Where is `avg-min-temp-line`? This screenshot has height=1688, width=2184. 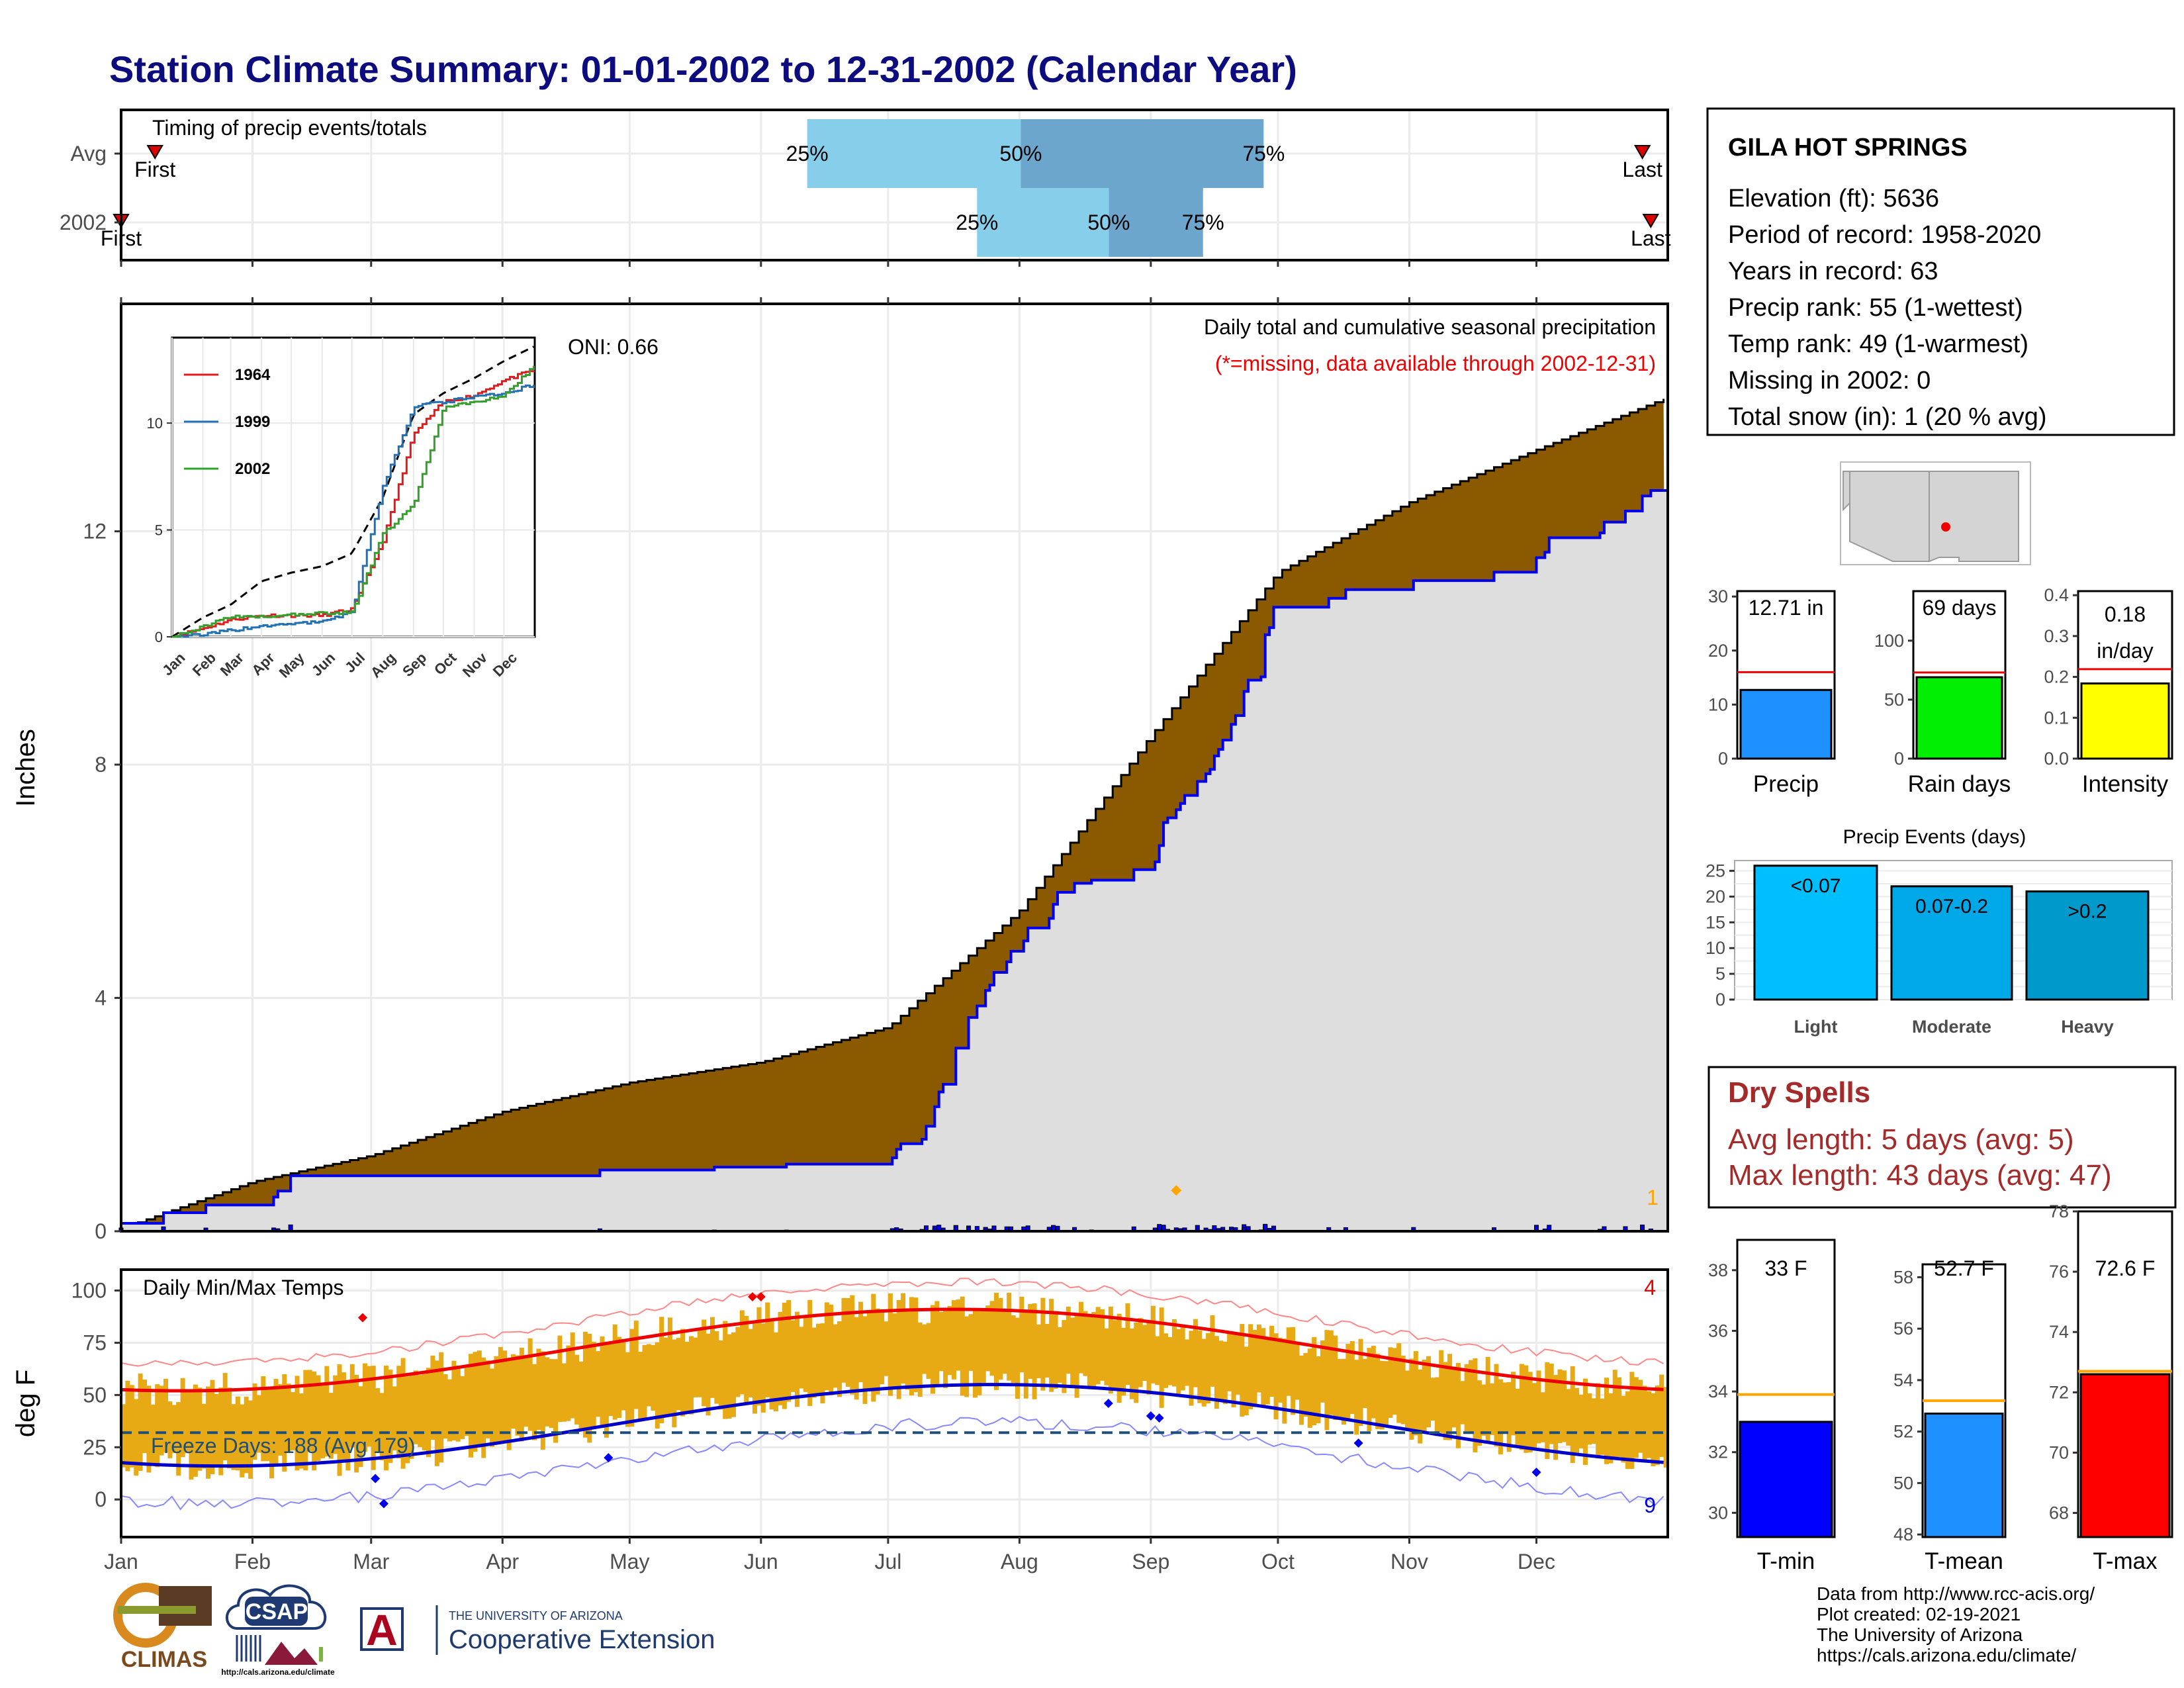 avg-min-temp-line is located at coordinates (892, 1425).